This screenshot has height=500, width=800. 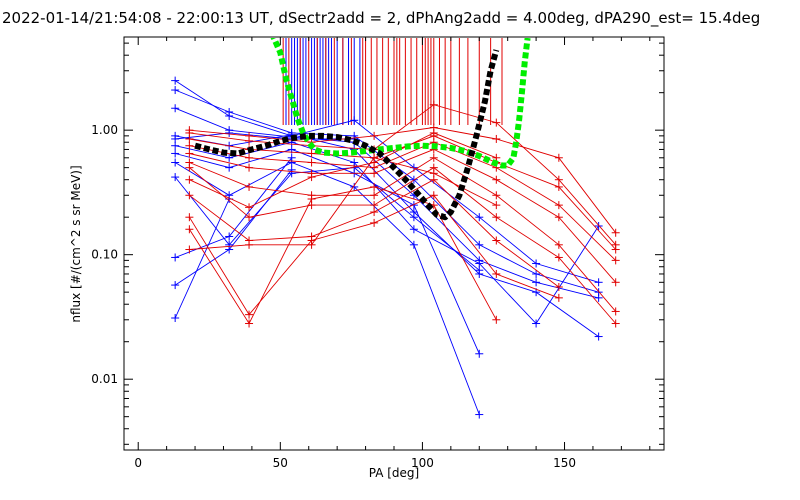 I want to click on x-tick-label: 100, so click(x=422, y=463).